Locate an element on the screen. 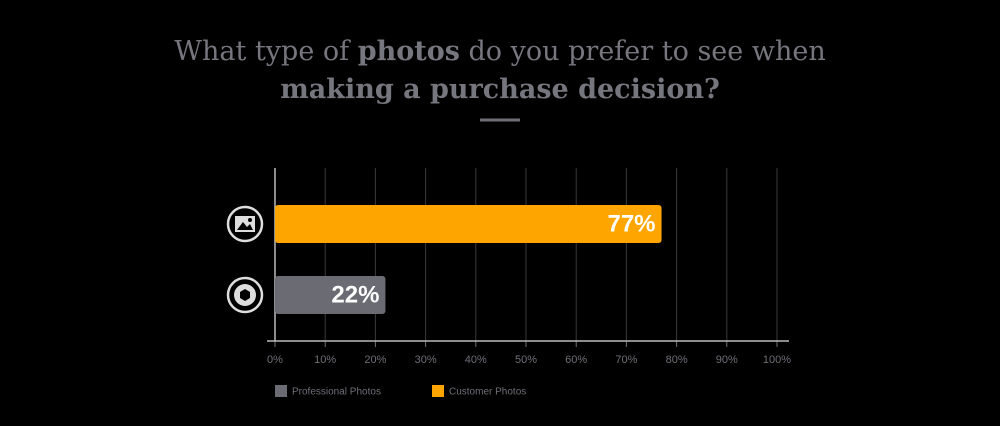 This screenshot has height=426, width=1000. value-label: 77% is located at coordinates (631, 223).